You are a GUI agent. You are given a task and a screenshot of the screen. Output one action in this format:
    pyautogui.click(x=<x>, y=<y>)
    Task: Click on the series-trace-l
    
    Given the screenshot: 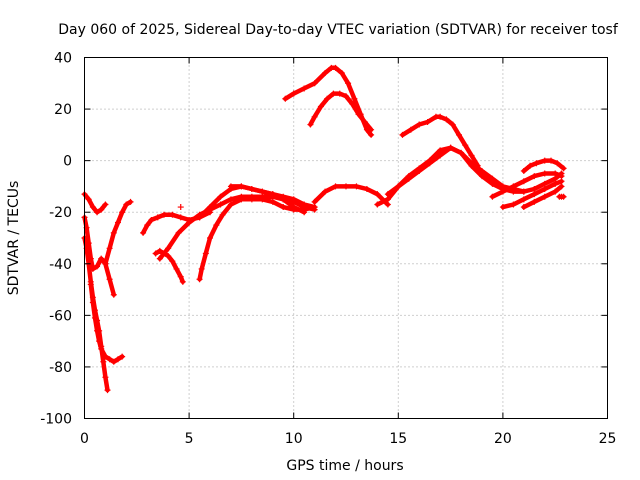 What is the action you would take?
    pyautogui.click(x=267, y=199)
    